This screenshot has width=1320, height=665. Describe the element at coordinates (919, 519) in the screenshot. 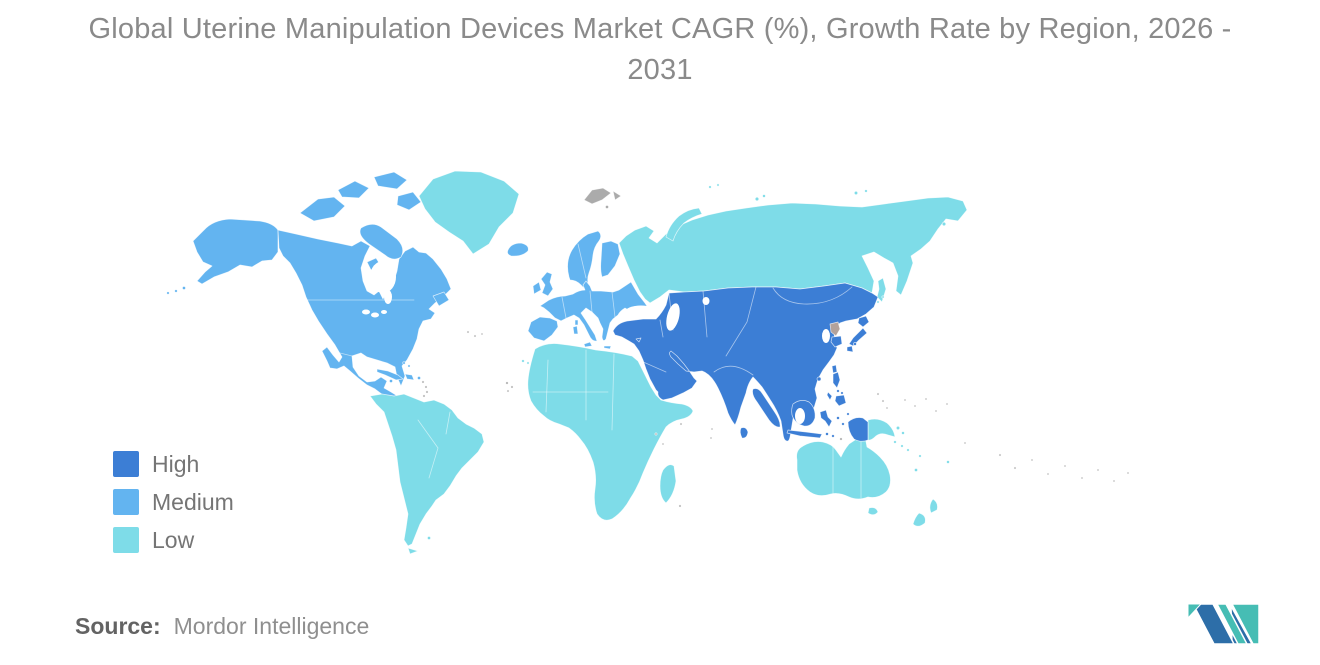

I see `region-new-zealand-south` at that location.